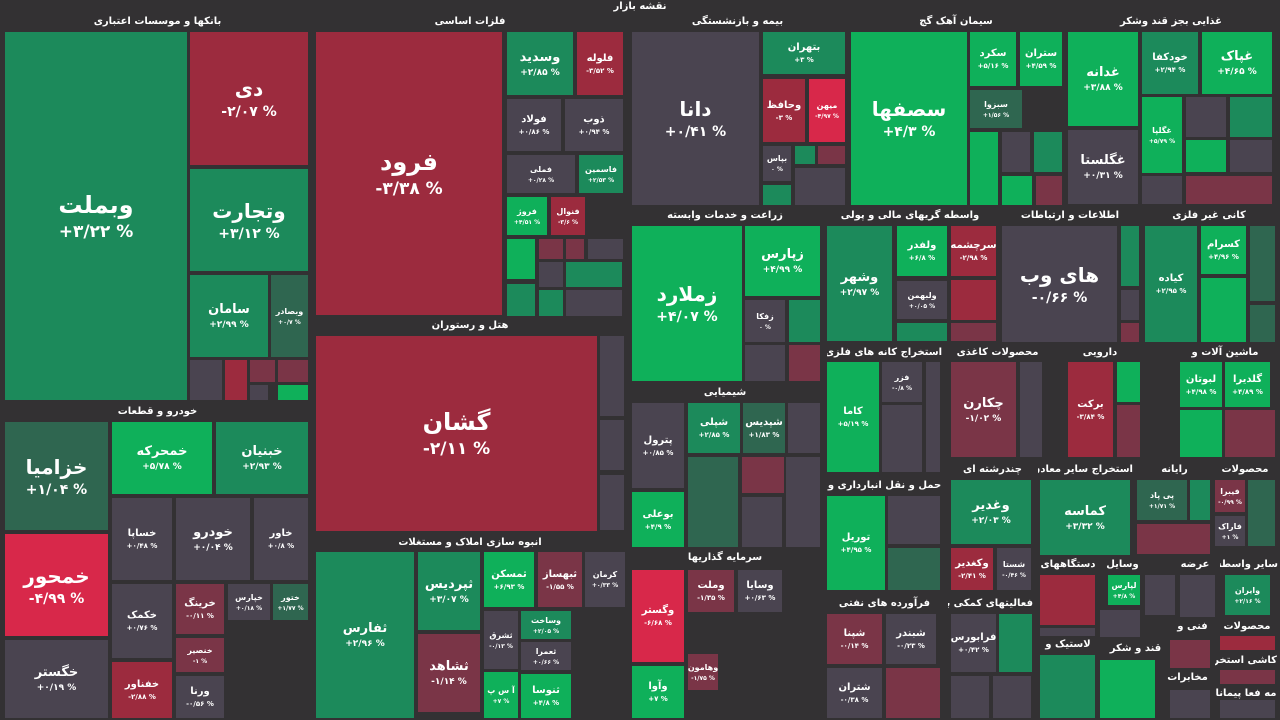 The image size is (1280, 720). What do you see at coordinates (540, 63) in the screenshot?
I see `stock-tile: وسدید +۲/۸۵ %` at bounding box center [540, 63].